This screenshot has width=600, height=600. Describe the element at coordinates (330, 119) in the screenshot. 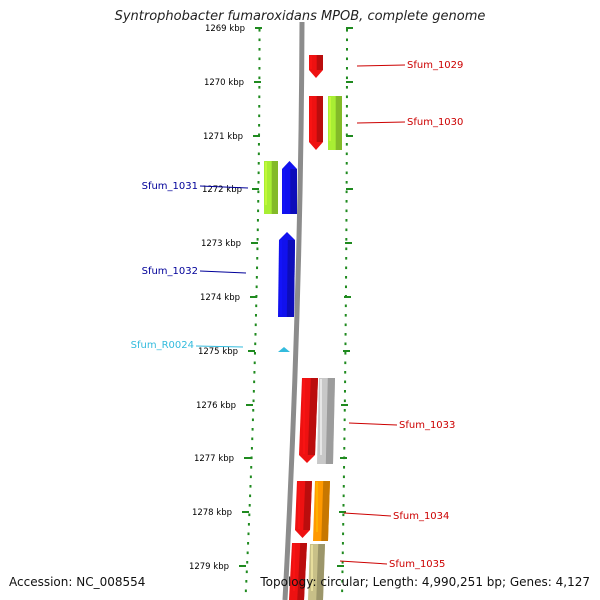

I see `gene-lime-block-1-highlight` at that location.